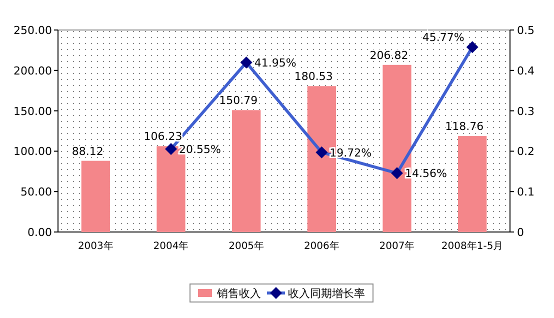 The width and height of the screenshot is (554, 318). What do you see at coordinates (88, 151) in the screenshot?
I see `data-label: 88.12` at bounding box center [88, 151].